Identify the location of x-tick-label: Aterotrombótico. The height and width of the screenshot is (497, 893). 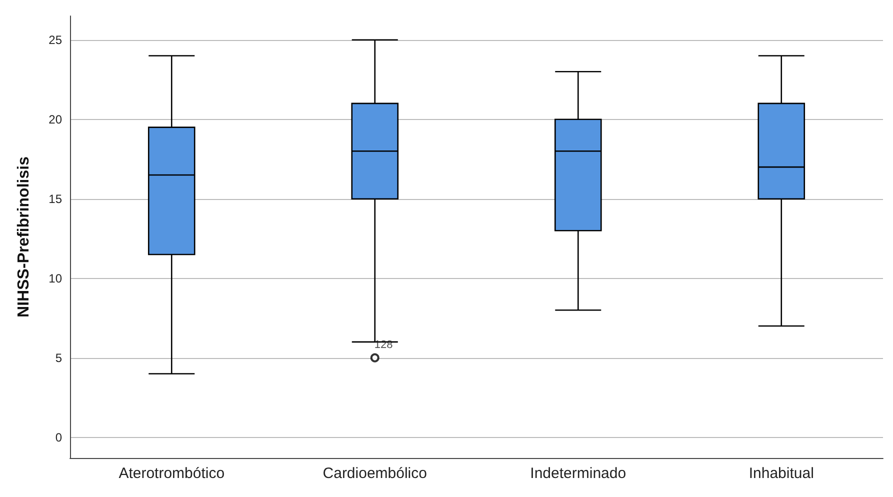
(171, 473).